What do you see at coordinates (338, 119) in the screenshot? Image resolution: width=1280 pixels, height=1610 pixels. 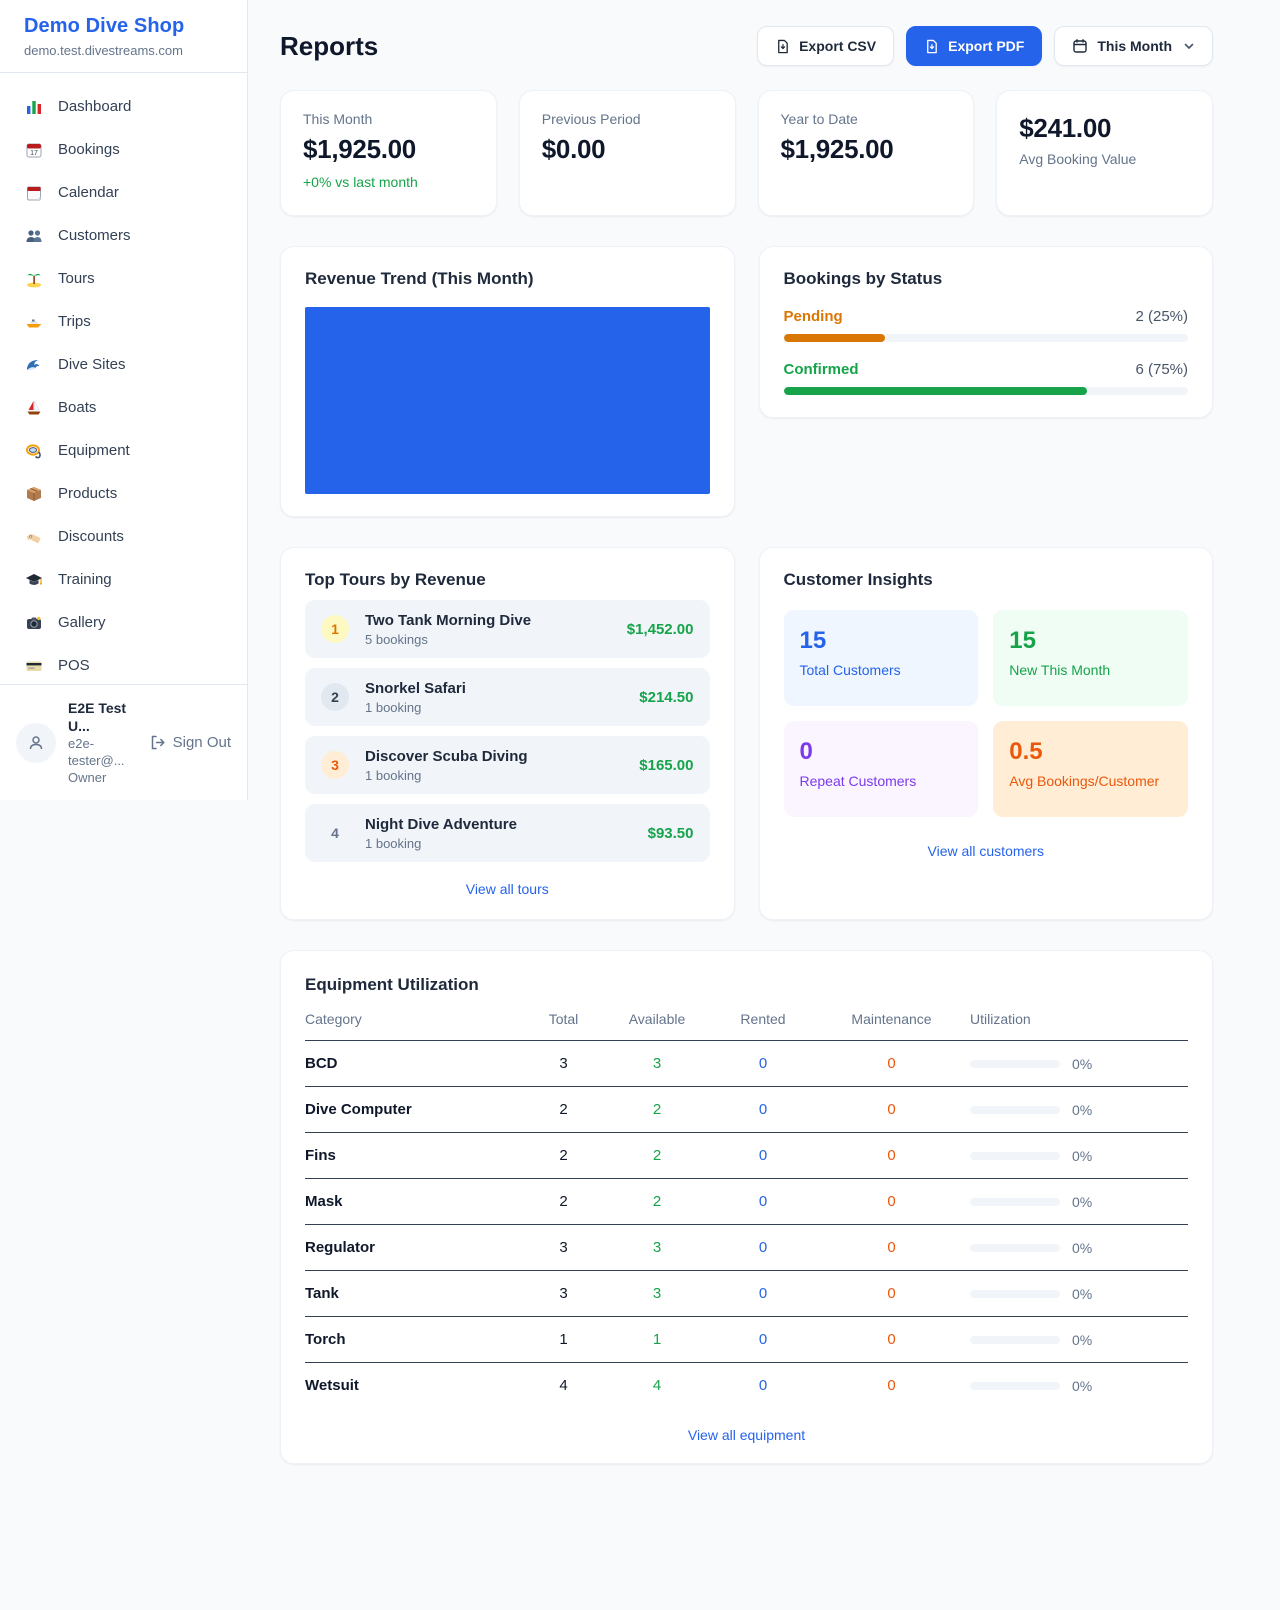 I see `stat-label: This Month` at bounding box center [338, 119].